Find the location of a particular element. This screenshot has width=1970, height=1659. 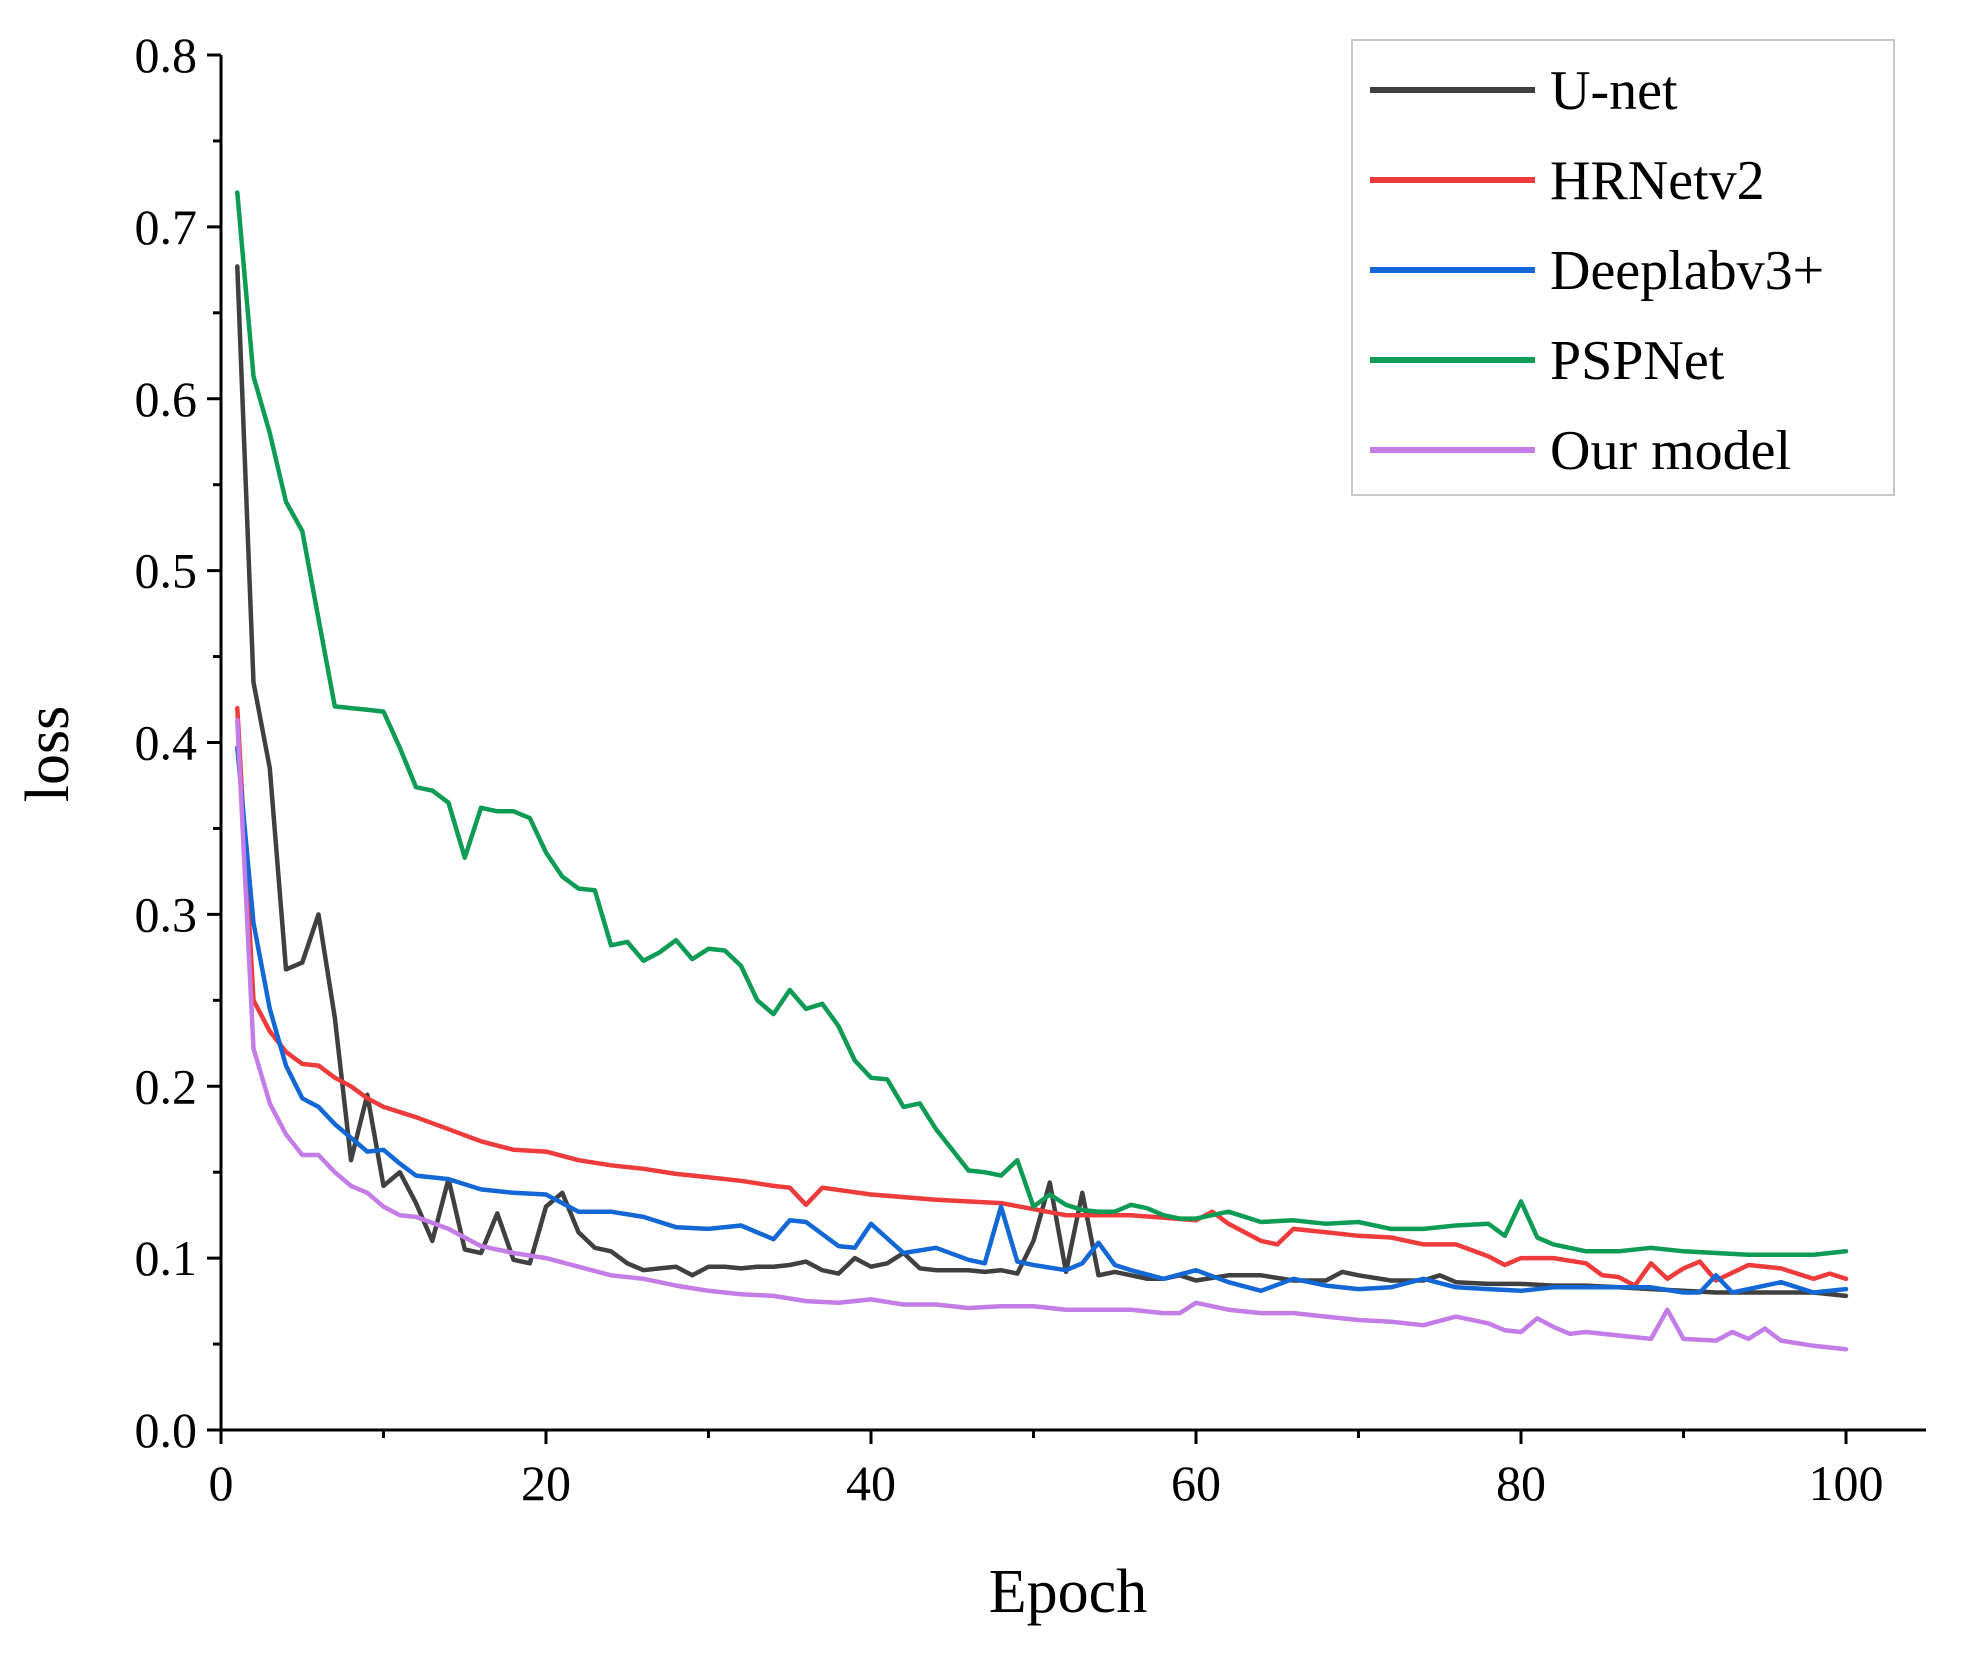

x-tick-label: 80 is located at coordinates (1521, 1483).